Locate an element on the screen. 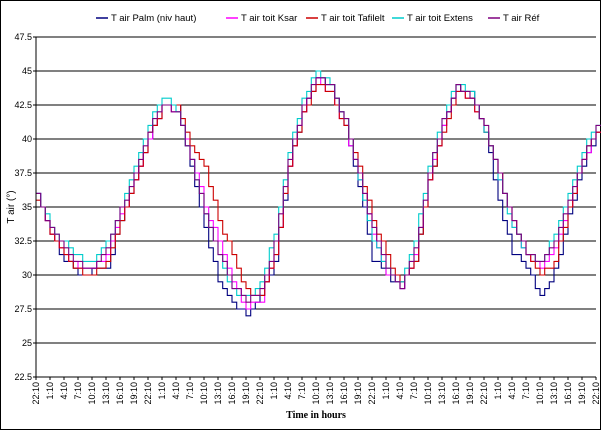  y-tick-label: 35 is located at coordinates (27, 207).